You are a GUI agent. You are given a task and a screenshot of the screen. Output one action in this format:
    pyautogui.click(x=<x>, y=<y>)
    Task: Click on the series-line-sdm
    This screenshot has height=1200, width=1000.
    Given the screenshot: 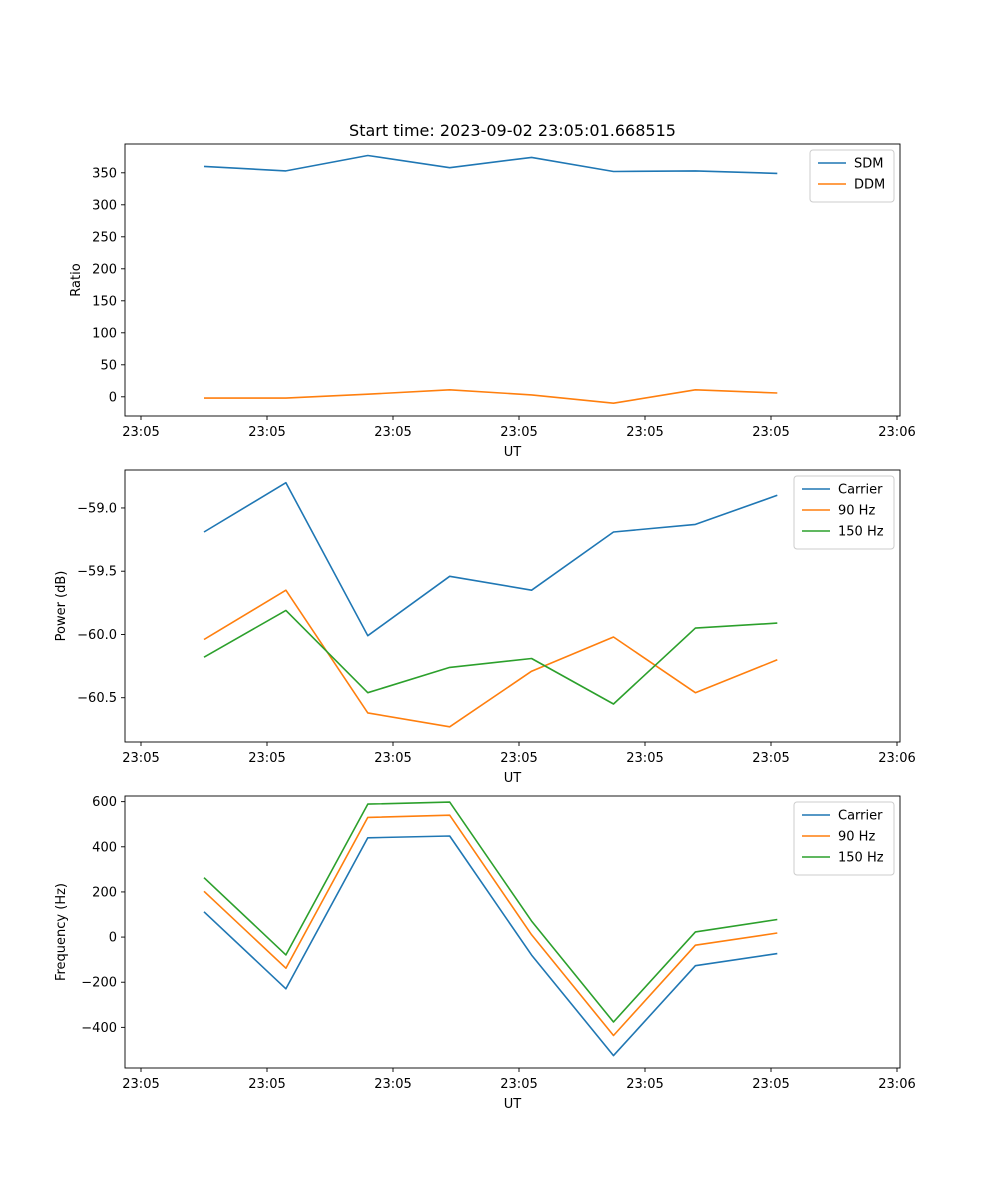 What is the action you would take?
    pyautogui.click(x=490, y=164)
    